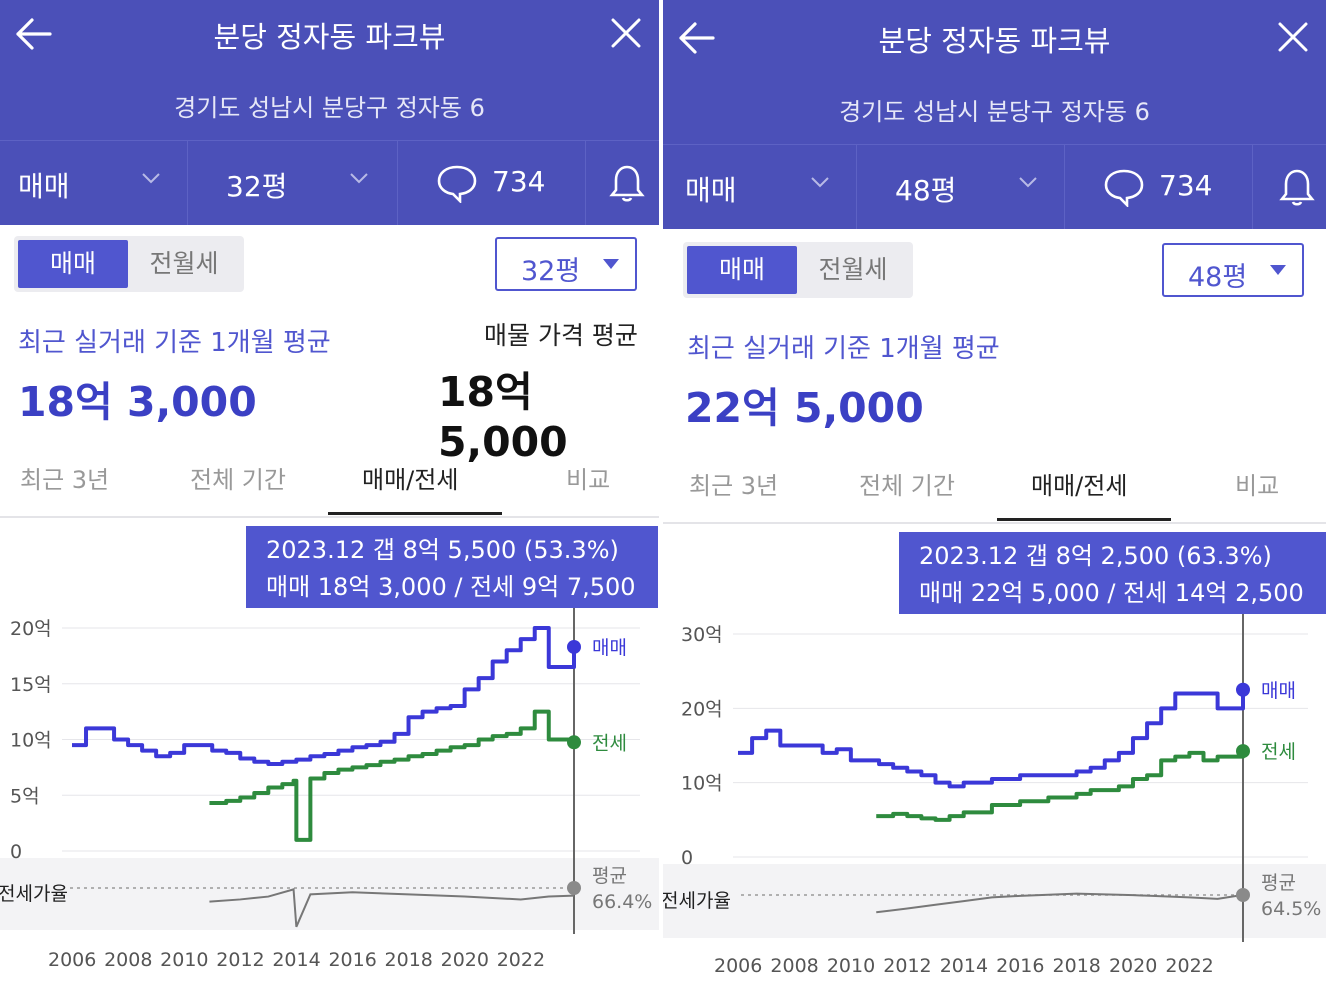  I want to click on y-tick-label: 30억, so click(702, 635).